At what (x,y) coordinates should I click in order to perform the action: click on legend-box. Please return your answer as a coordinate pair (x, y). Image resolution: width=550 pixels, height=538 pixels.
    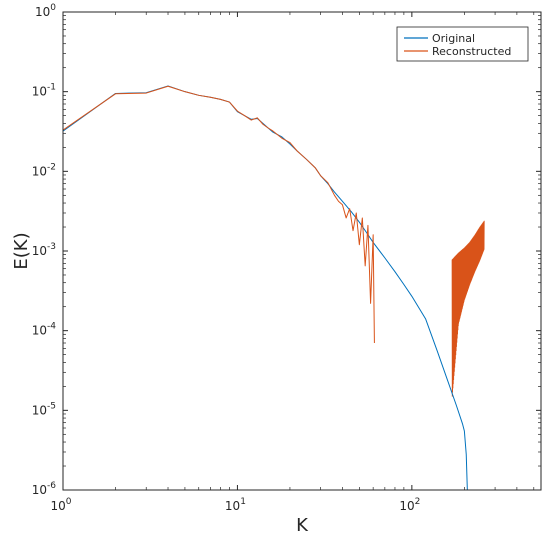
    Looking at the image, I should click on (462, 44).